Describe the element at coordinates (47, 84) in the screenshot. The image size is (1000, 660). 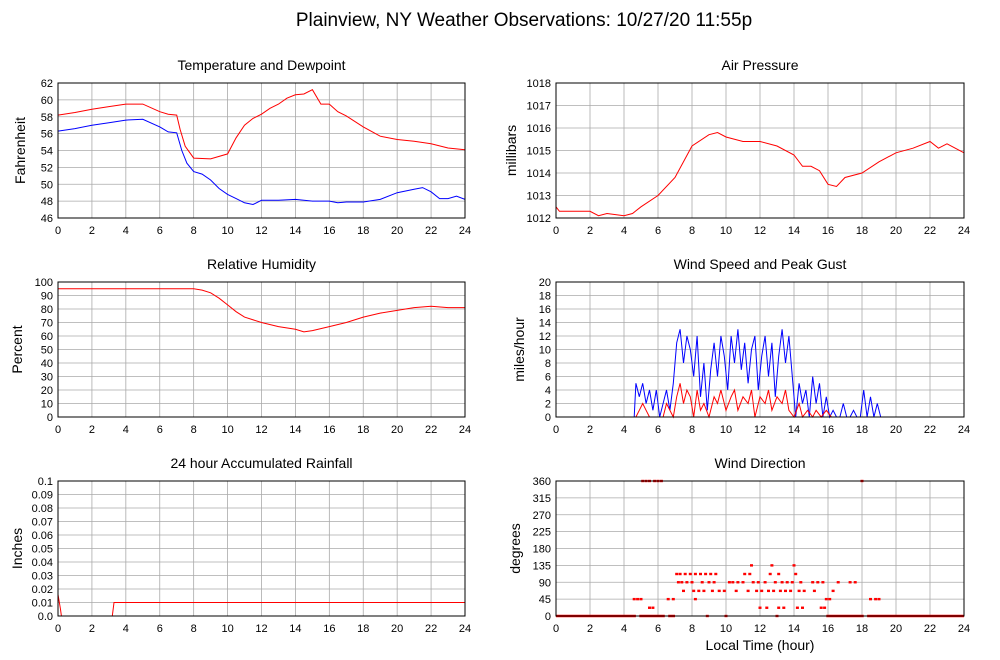
I see `y-tick-label: 62` at that location.